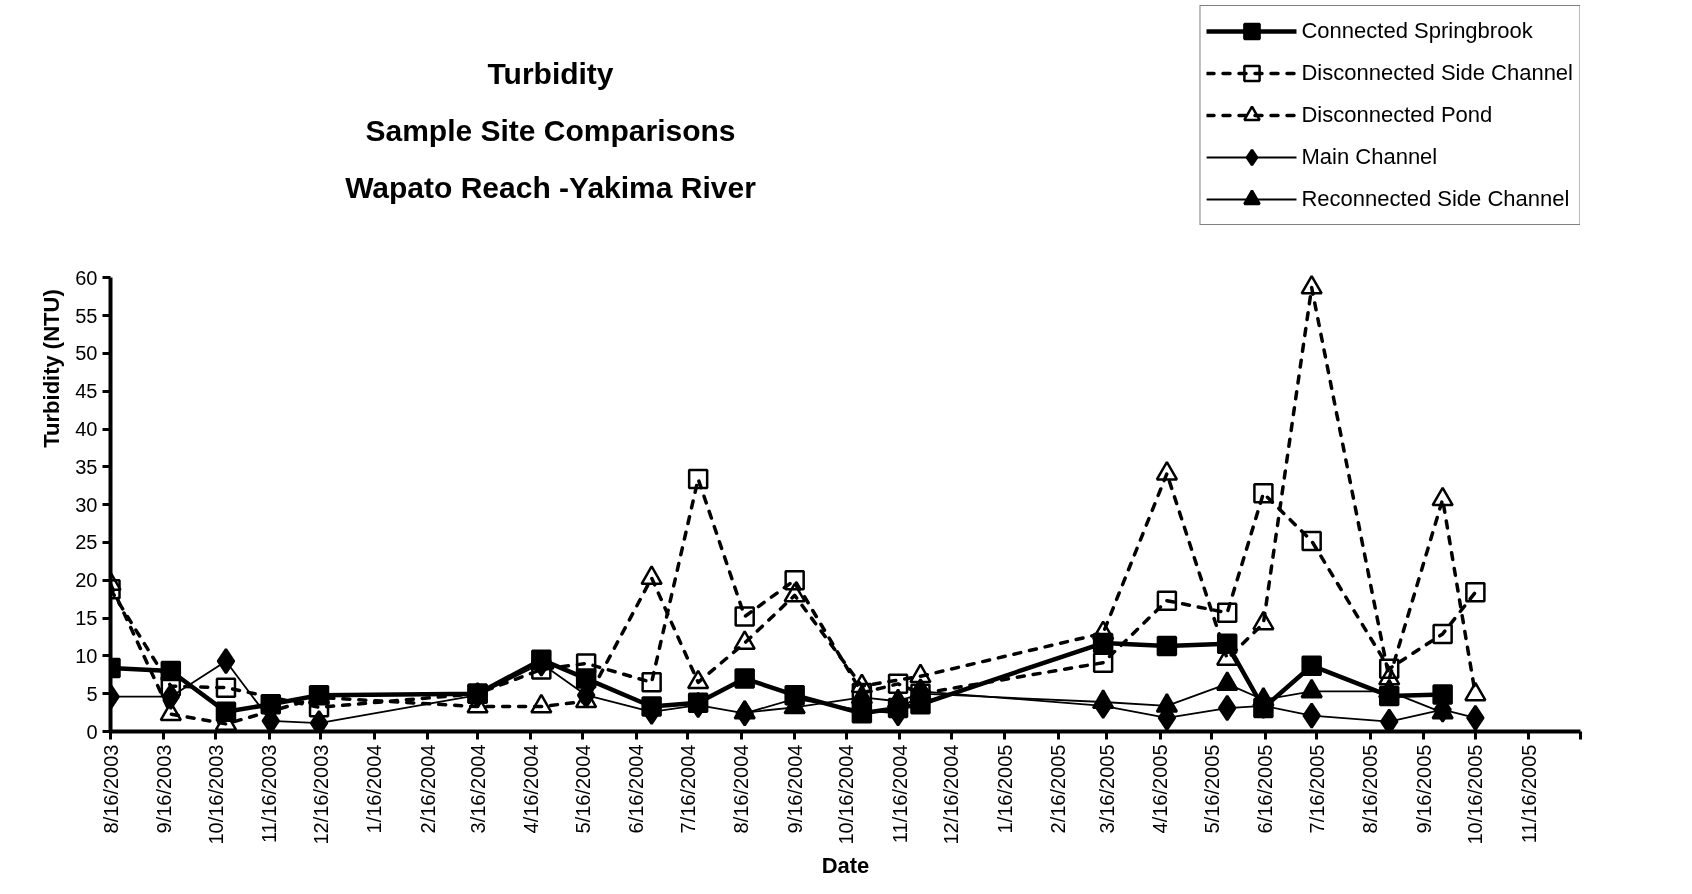 The height and width of the screenshot is (894, 1692). I want to click on y-axis-title: Turbidity (NTU), so click(52, 368).